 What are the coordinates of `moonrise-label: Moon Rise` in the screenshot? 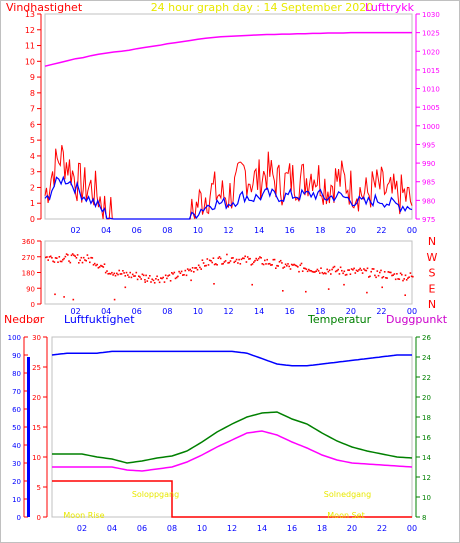 It's located at (83, 515).